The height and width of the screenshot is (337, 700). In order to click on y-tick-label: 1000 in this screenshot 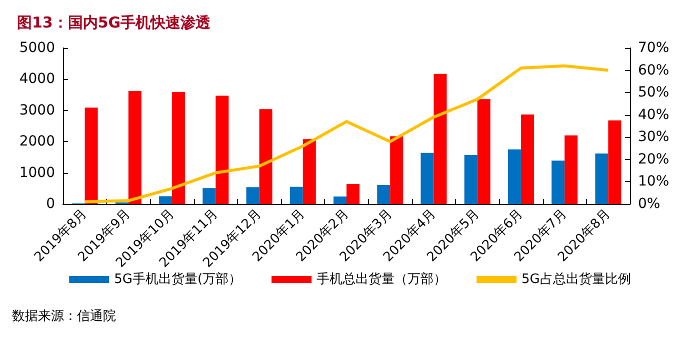, I will do `click(37, 172)`.